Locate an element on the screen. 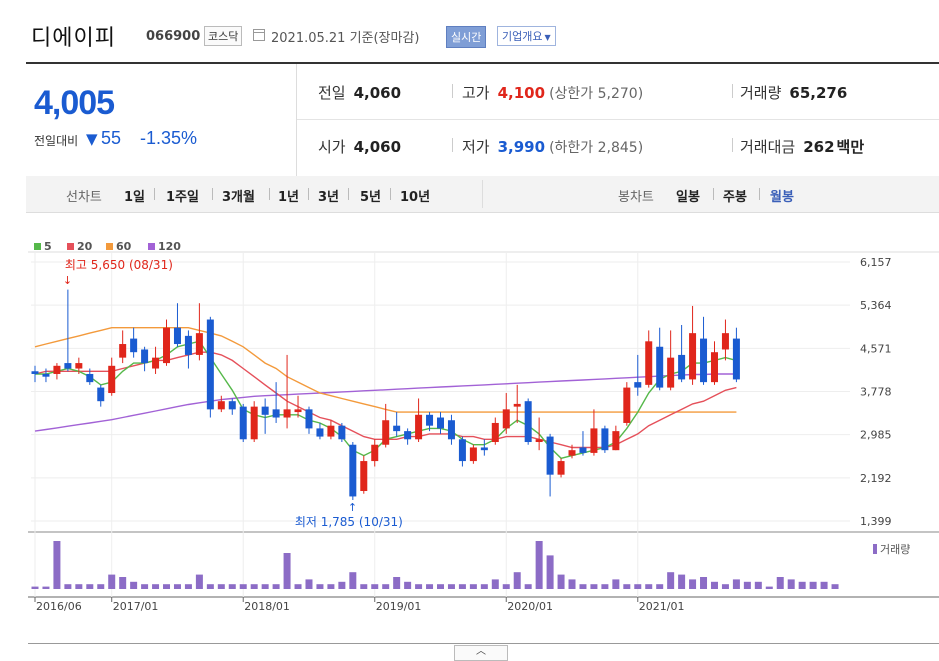 Image resolution: width=939 pixels, height=661 pixels. legend-label: 120 is located at coordinates (169, 246).